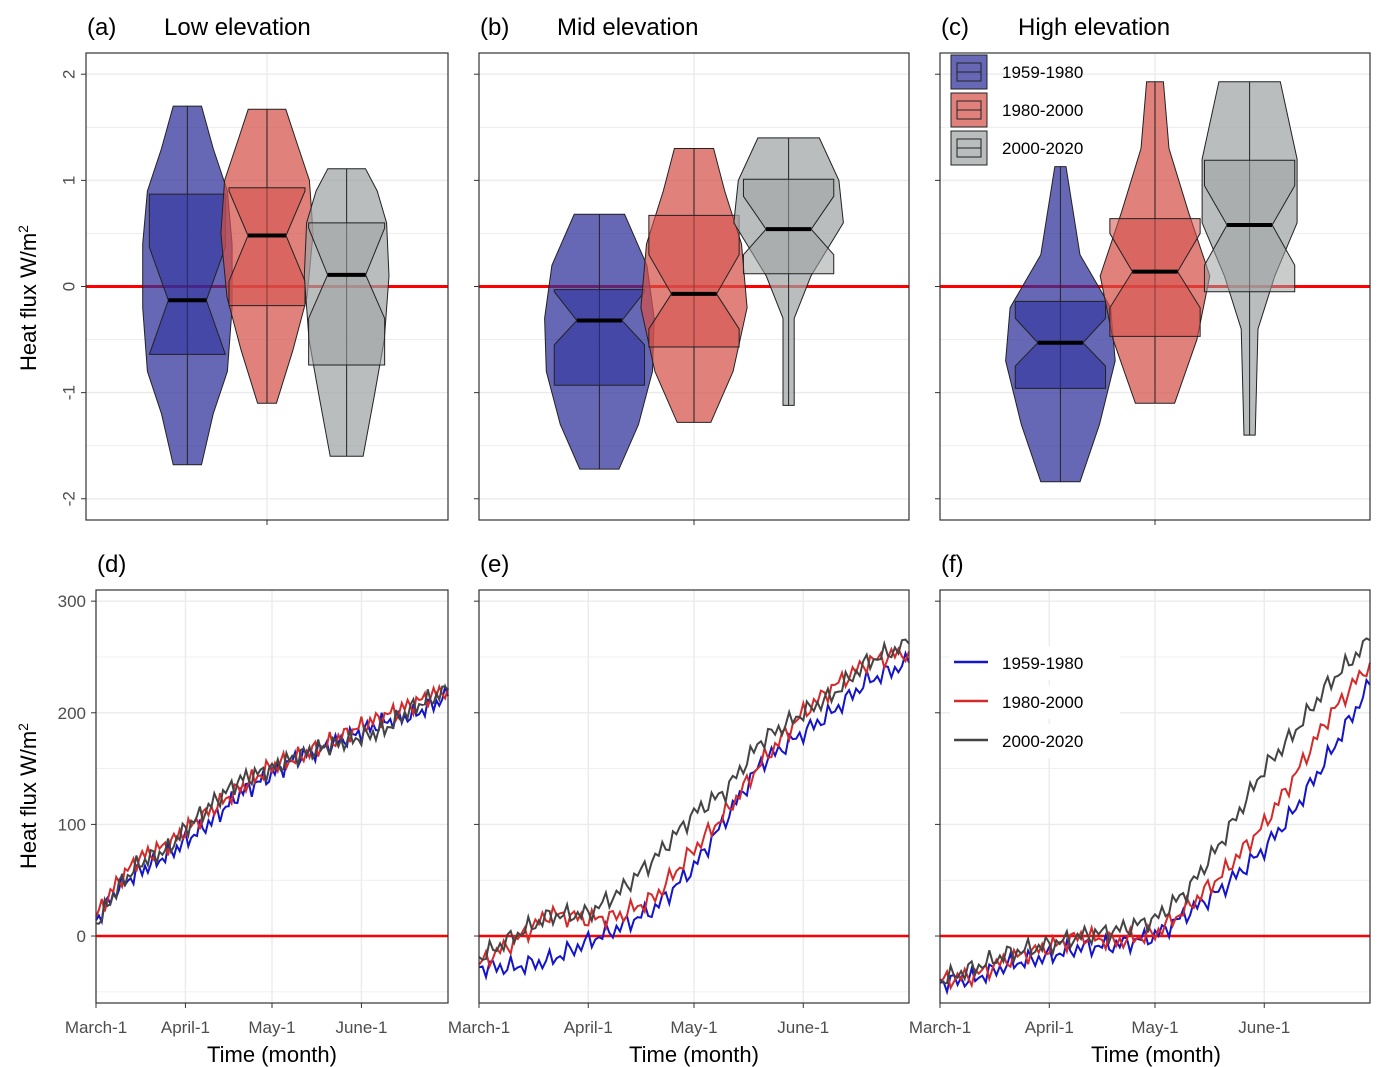 The width and height of the screenshot is (1380, 1067). Describe the element at coordinates (1156, 1054) in the screenshot. I see `x-axis-title-f: Time (month)` at that location.